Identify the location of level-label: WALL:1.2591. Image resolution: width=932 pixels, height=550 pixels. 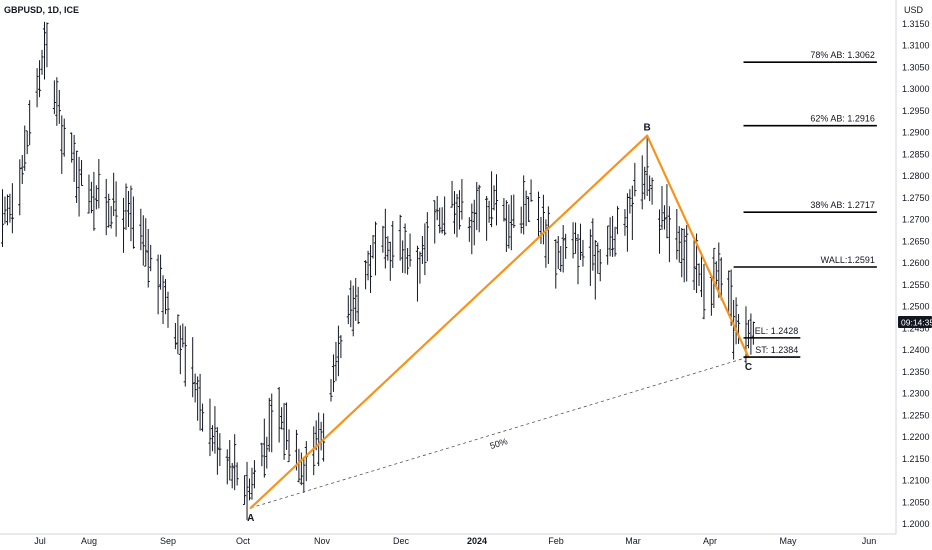
(848, 260).